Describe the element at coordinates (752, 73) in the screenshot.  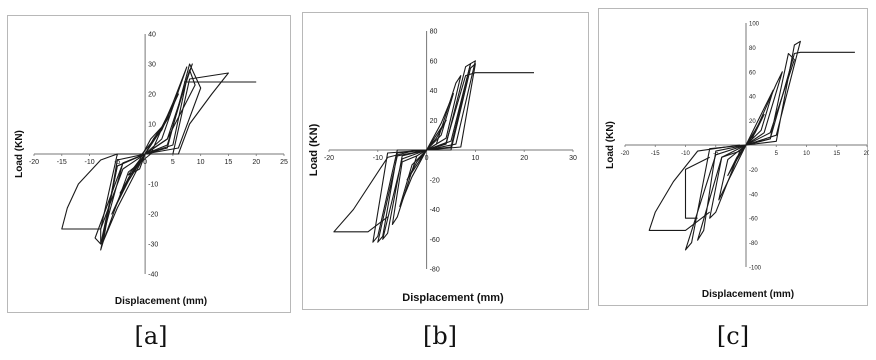
I see `y-tick-label-c: 60` at that location.